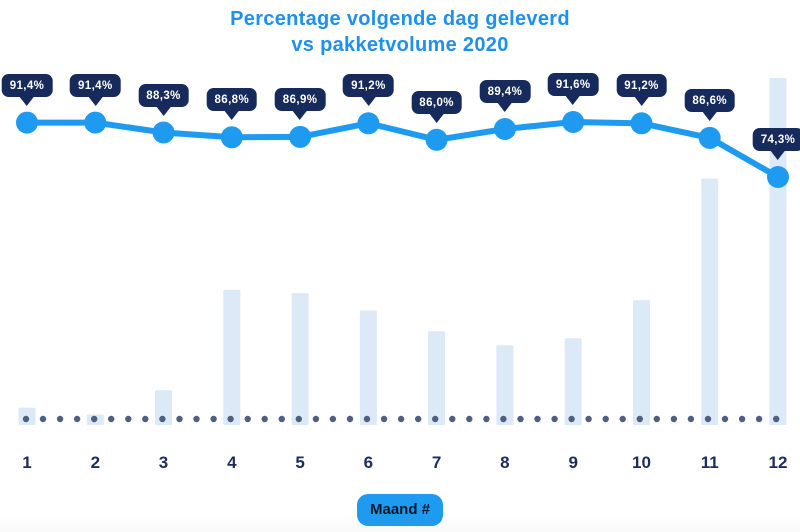 Image resolution: width=800 pixels, height=532 pixels. Describe the element at coordinates (232, 100) in the screenshot. I see `data-label-badge: 86,8%` at that location.